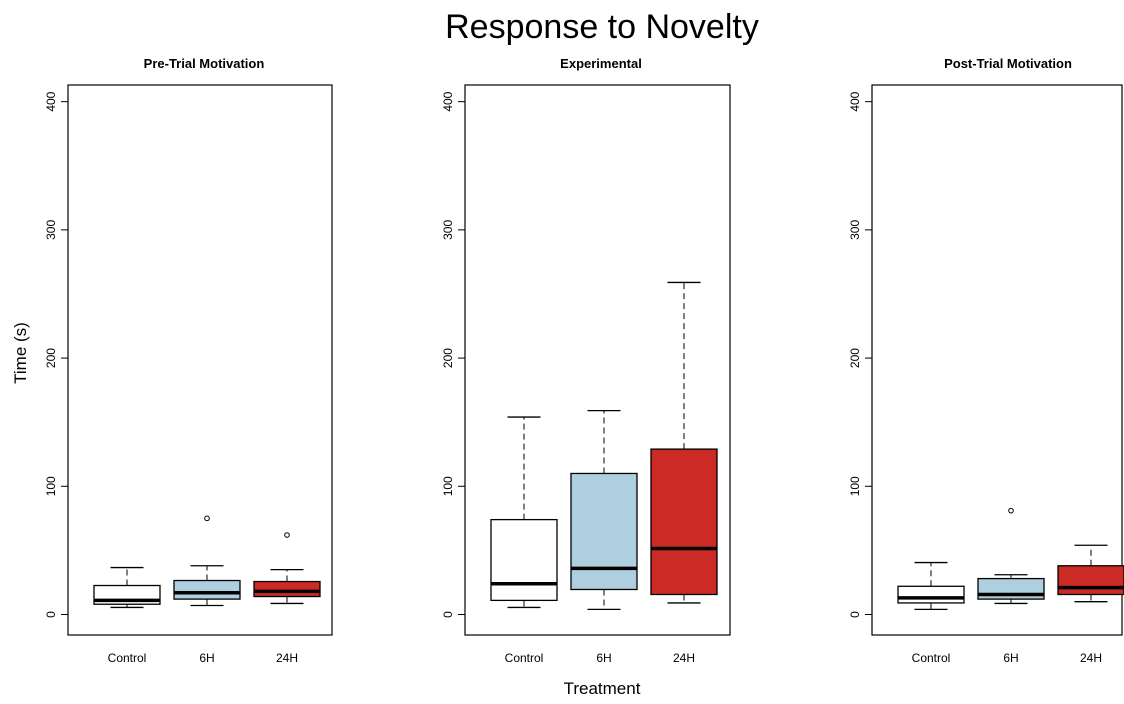 This screenshot has height=704, width=1124. What do you see at coordinates (20, 353) in the screenshot?
I see `y-axis-label: Time (s)` at bounding box center [20, 353].